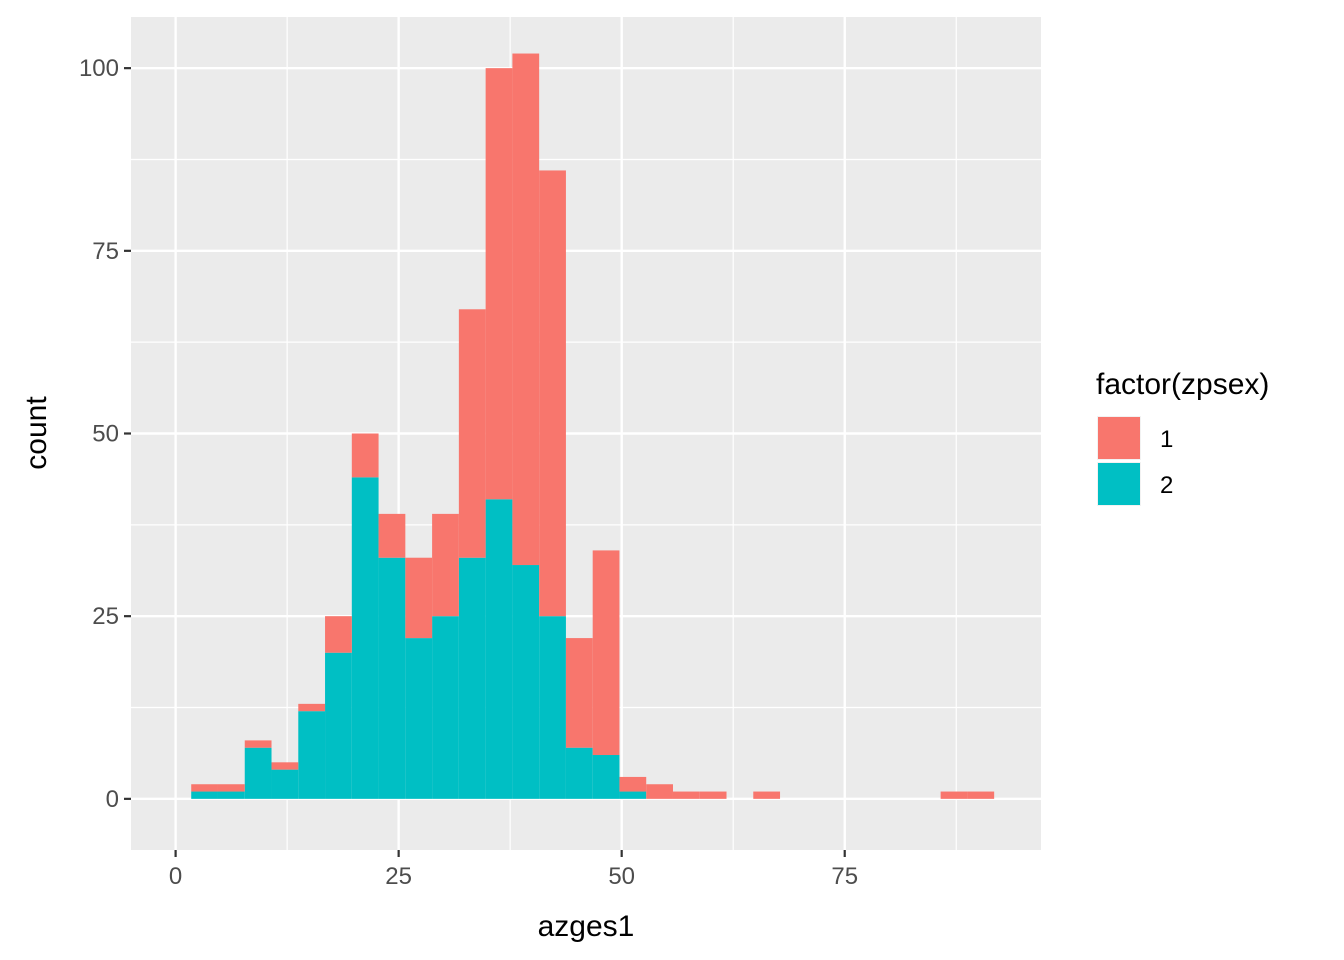  Describe the element at coordinates (175, 876) in the screenshot. I see `x-tick-label: 0` at that location.